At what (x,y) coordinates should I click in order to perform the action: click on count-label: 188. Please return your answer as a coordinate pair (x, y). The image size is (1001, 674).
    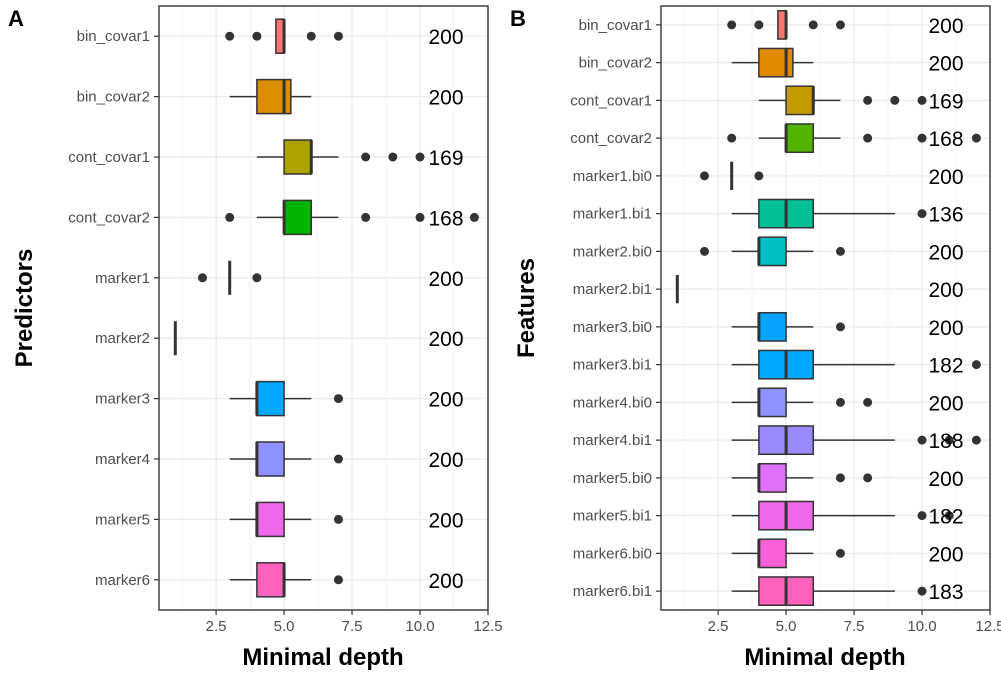
    Looking at the image, I should click on (945, 441).